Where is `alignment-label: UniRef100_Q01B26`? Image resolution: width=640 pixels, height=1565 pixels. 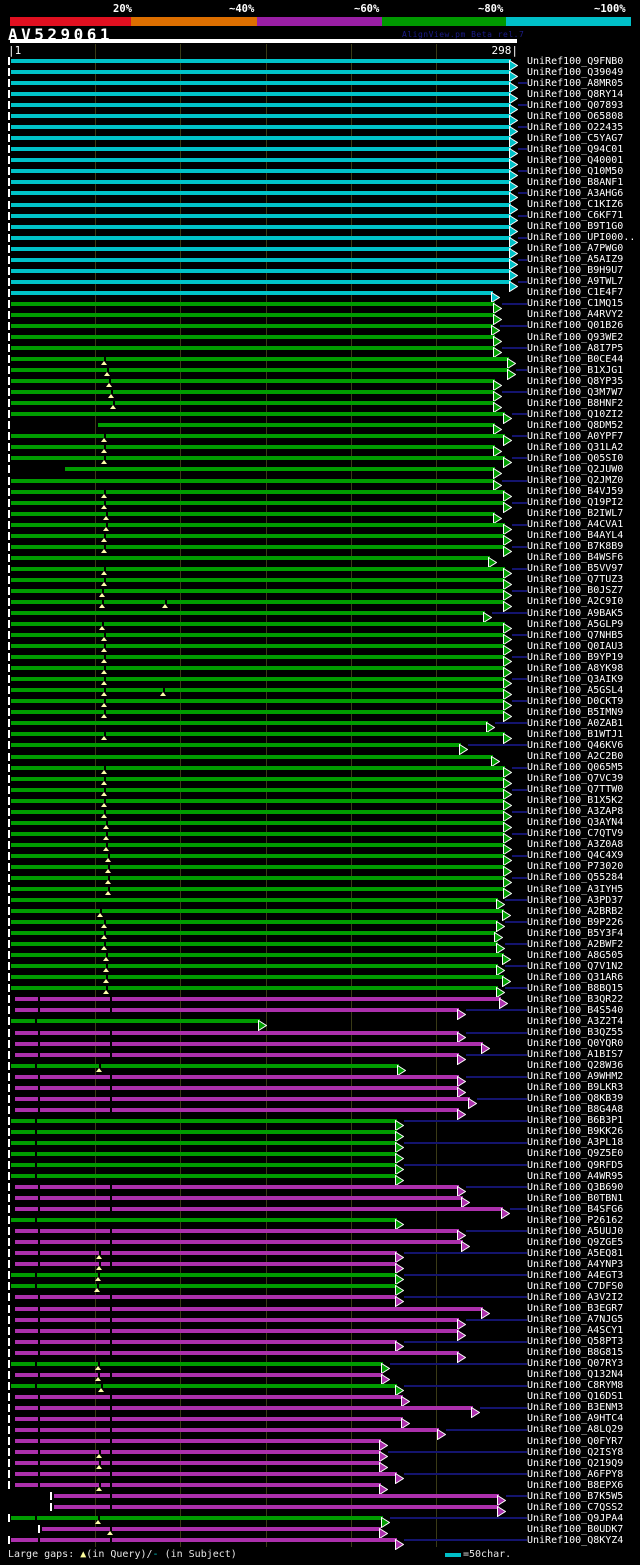
alignment-label: UniRef100_Q01B26 is located at coordinates (575, 326).